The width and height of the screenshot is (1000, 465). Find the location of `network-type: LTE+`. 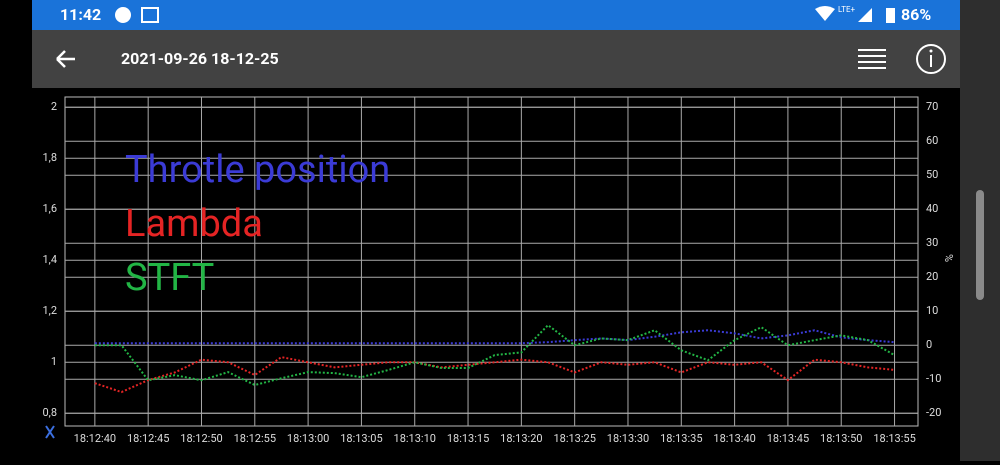

network-type: LTE+ is located at coordinates (847, 9).